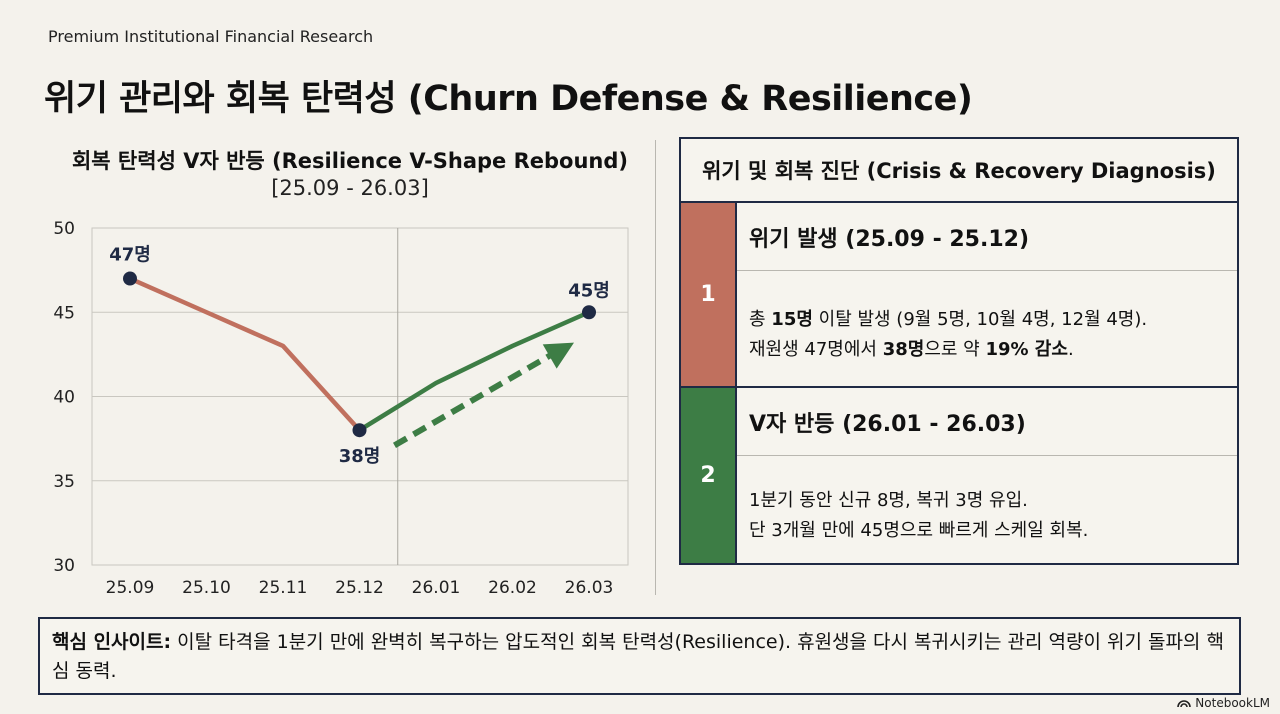  What do you see at coordinates (589, 588) in the screenshot?
I see `x-tick-label: 26.03` at bounding box center [589, 588].